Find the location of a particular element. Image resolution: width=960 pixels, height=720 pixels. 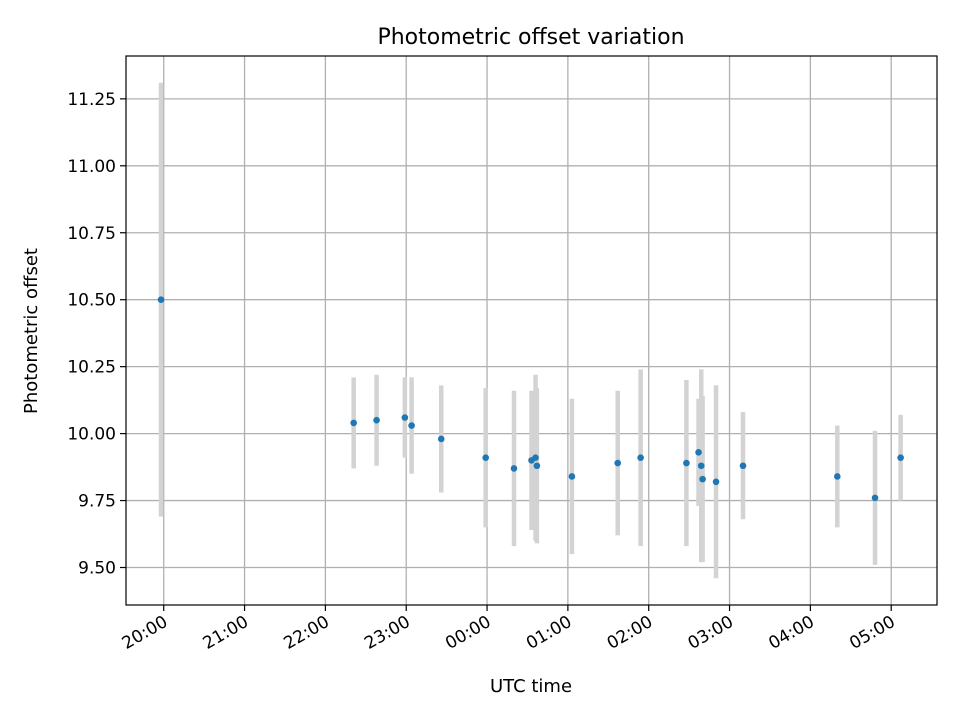

y-tick-label: 10.75 is located at coordinates (91, 234).